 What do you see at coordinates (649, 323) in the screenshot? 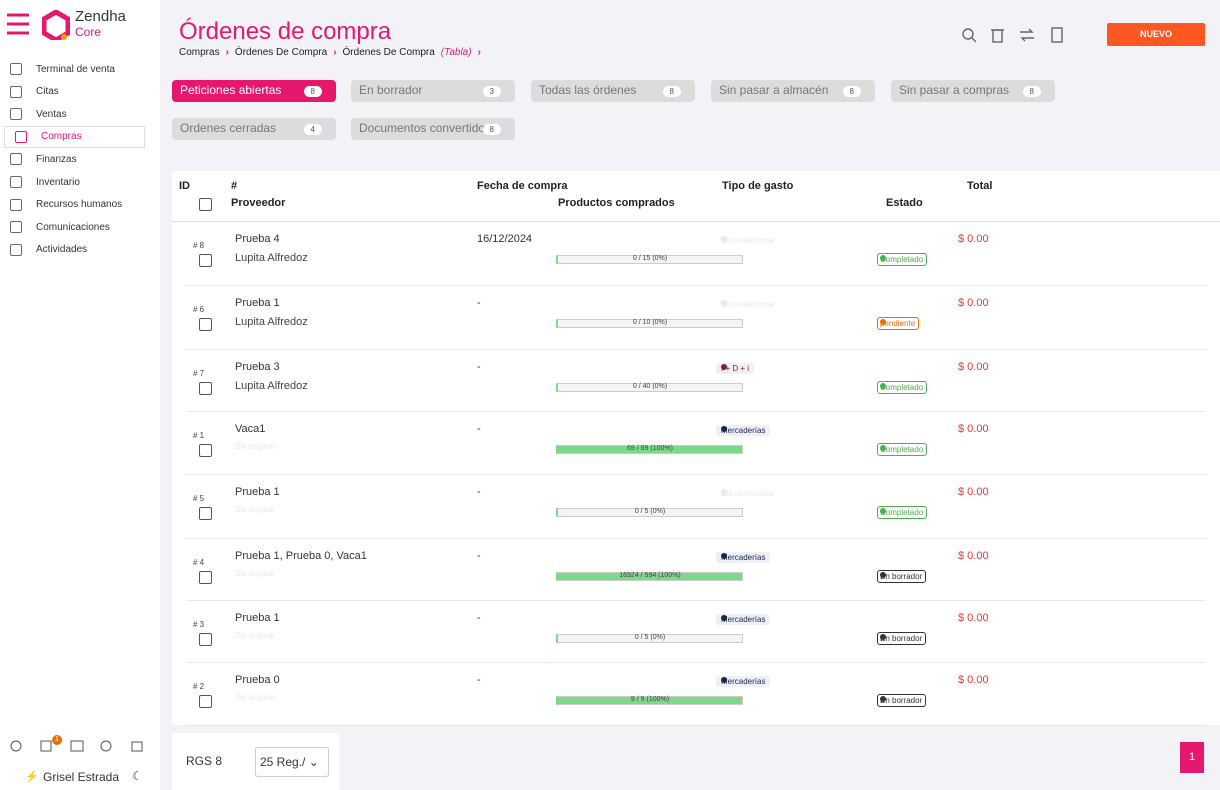
I see `progress-bar: 0 / 10 (0%)` at bounding box center [649, 323].